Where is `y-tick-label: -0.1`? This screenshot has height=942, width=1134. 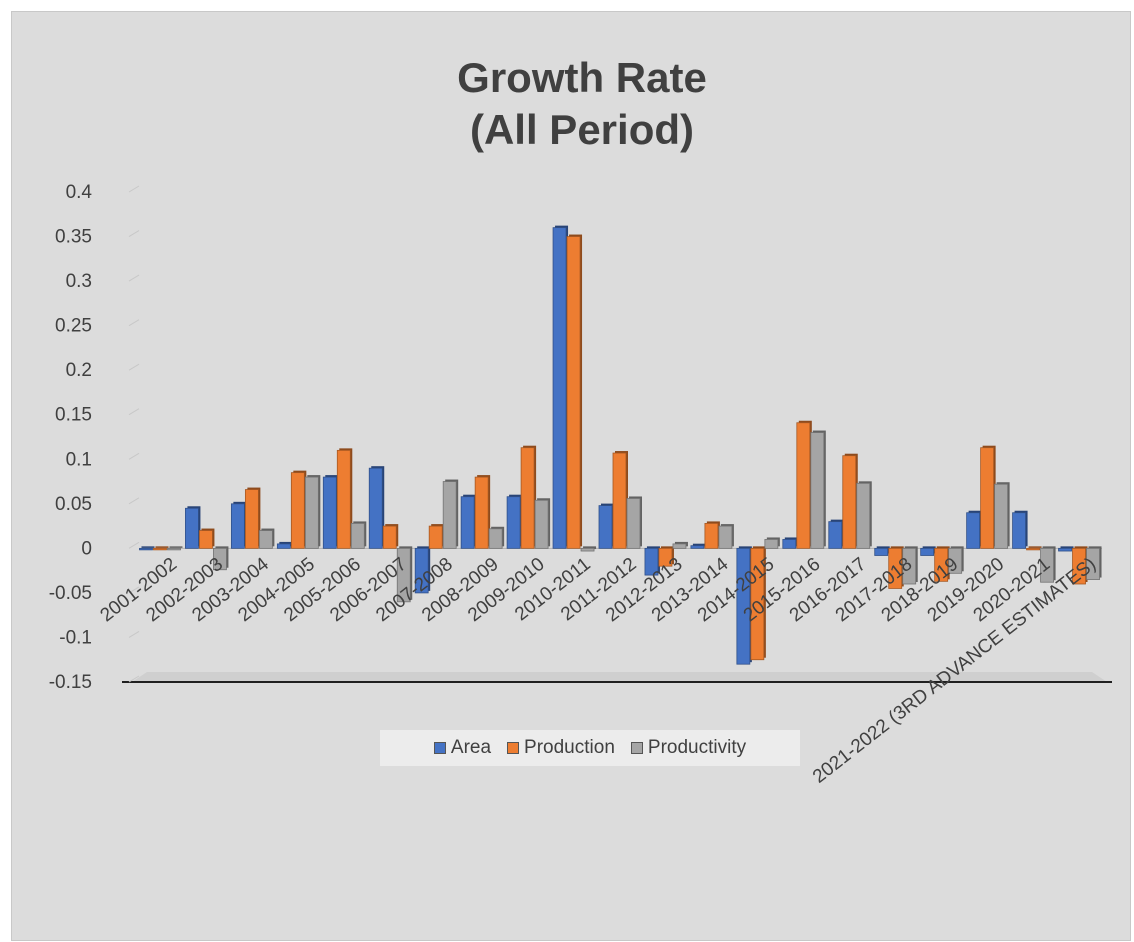
y-tick-label: -0.1 is located at coordinates (75, 637).